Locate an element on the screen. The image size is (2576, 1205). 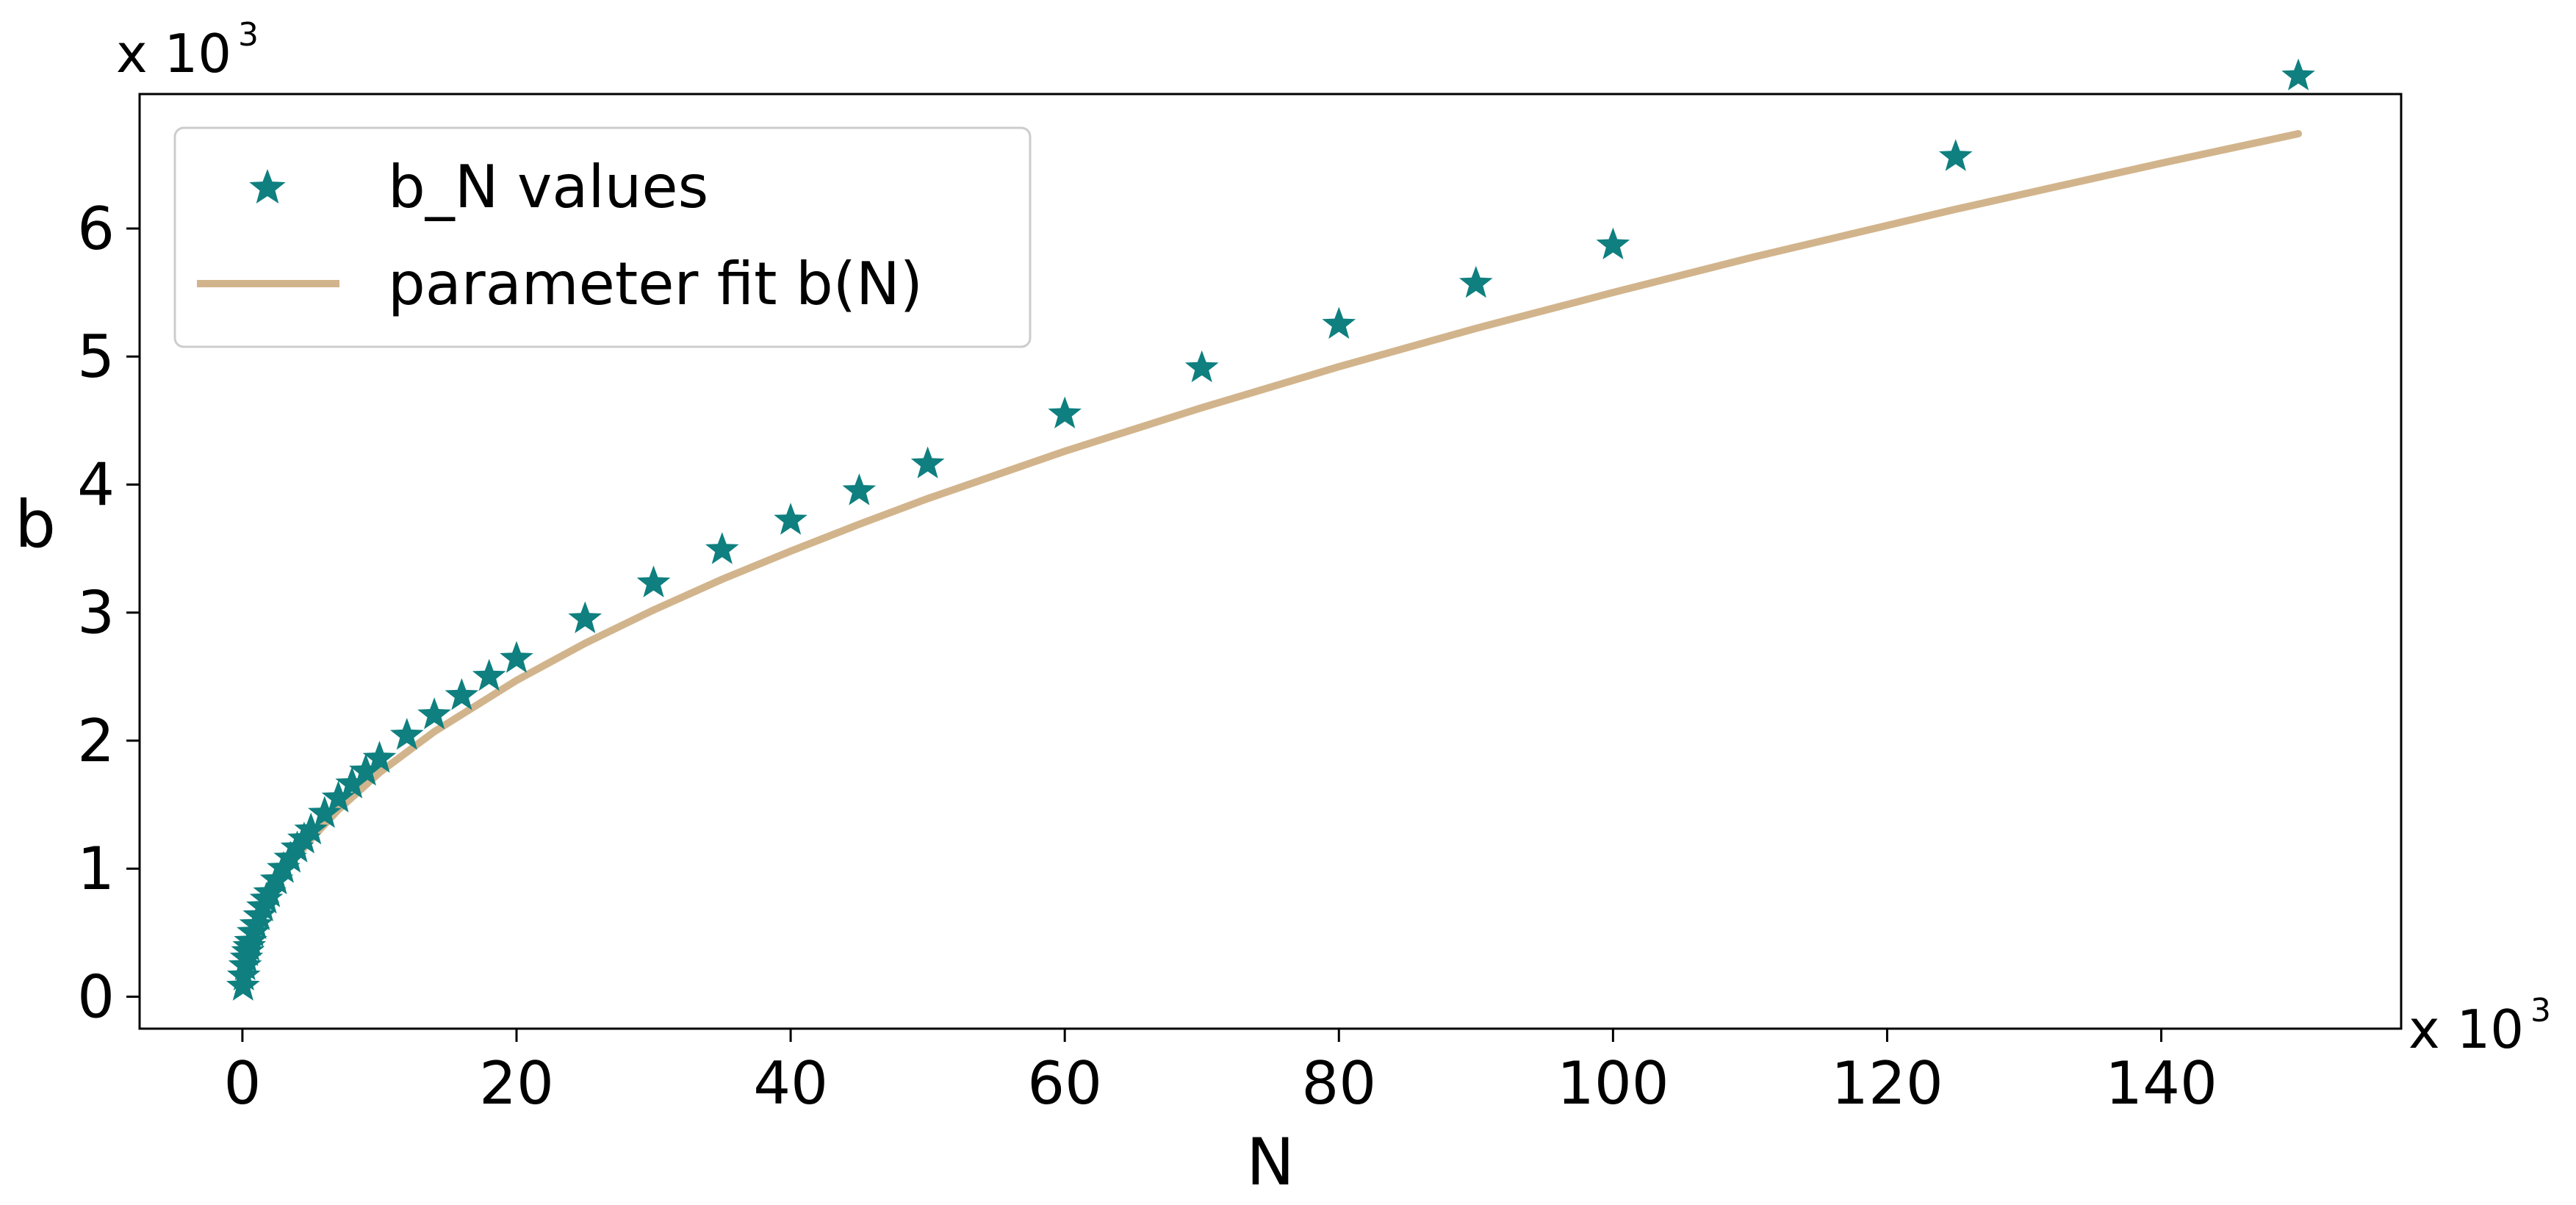
x-tick-label: 20 is located at coordinates (516, 1083).